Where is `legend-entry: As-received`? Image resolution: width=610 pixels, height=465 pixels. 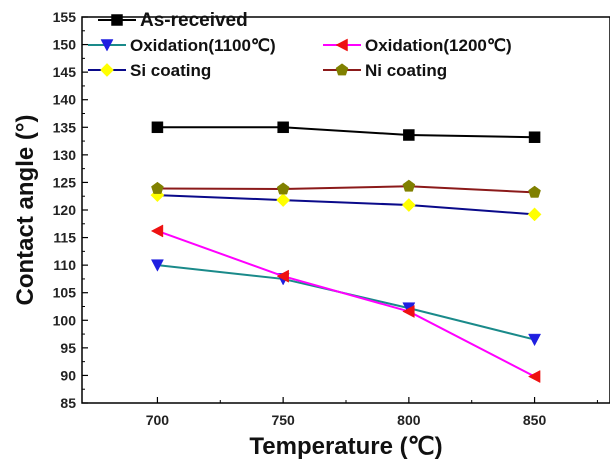
legend-entry: As-received is located at coordinates (173, 20).